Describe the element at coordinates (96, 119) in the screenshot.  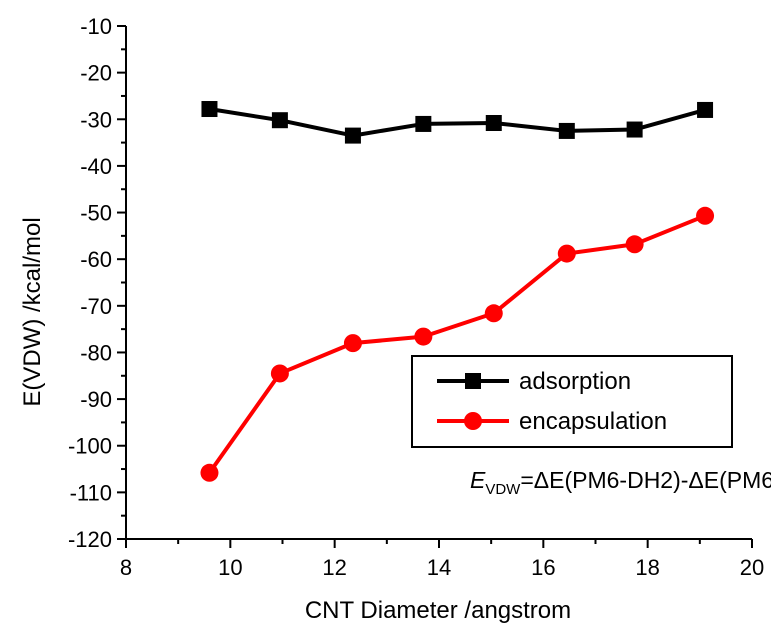
I see `y-tick-label: -30` at that location.